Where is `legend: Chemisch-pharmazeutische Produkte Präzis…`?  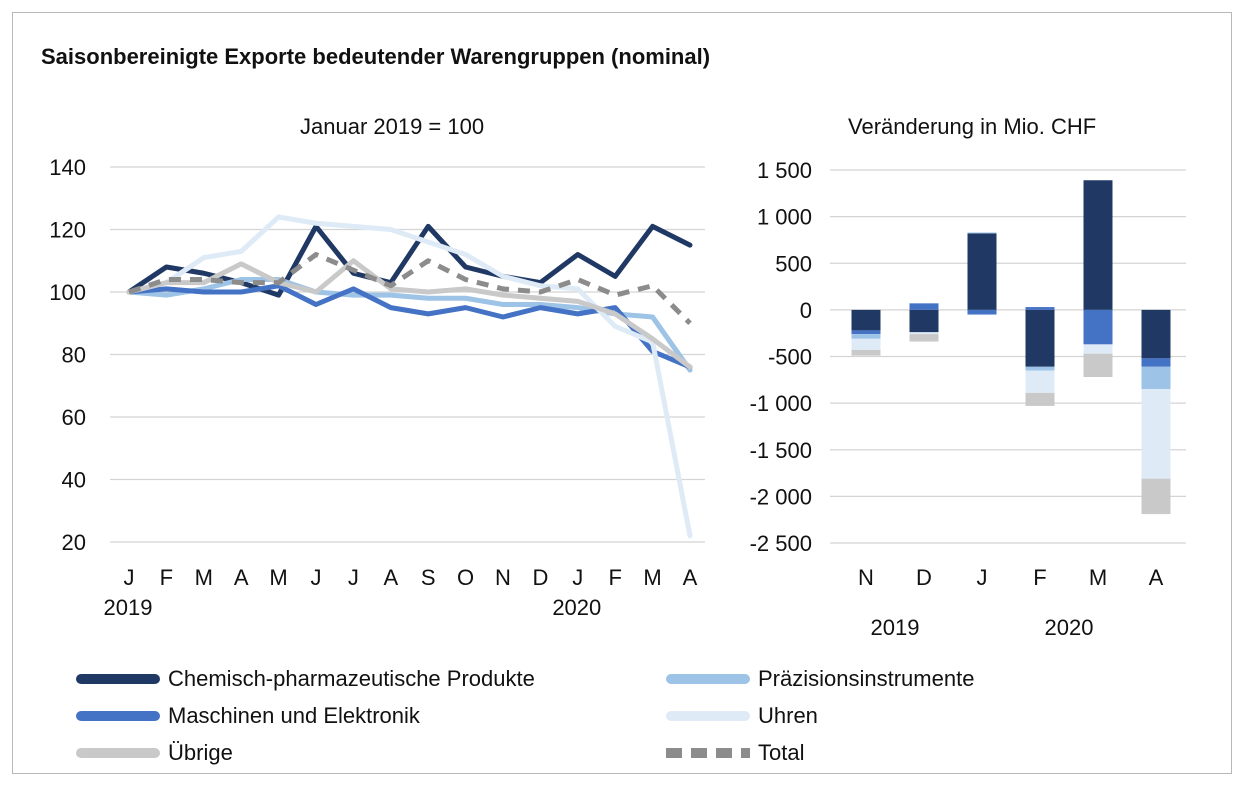
legend: Chemisch-pharmazeutische Produkte Präzis… is located at coordinates (646, 717).